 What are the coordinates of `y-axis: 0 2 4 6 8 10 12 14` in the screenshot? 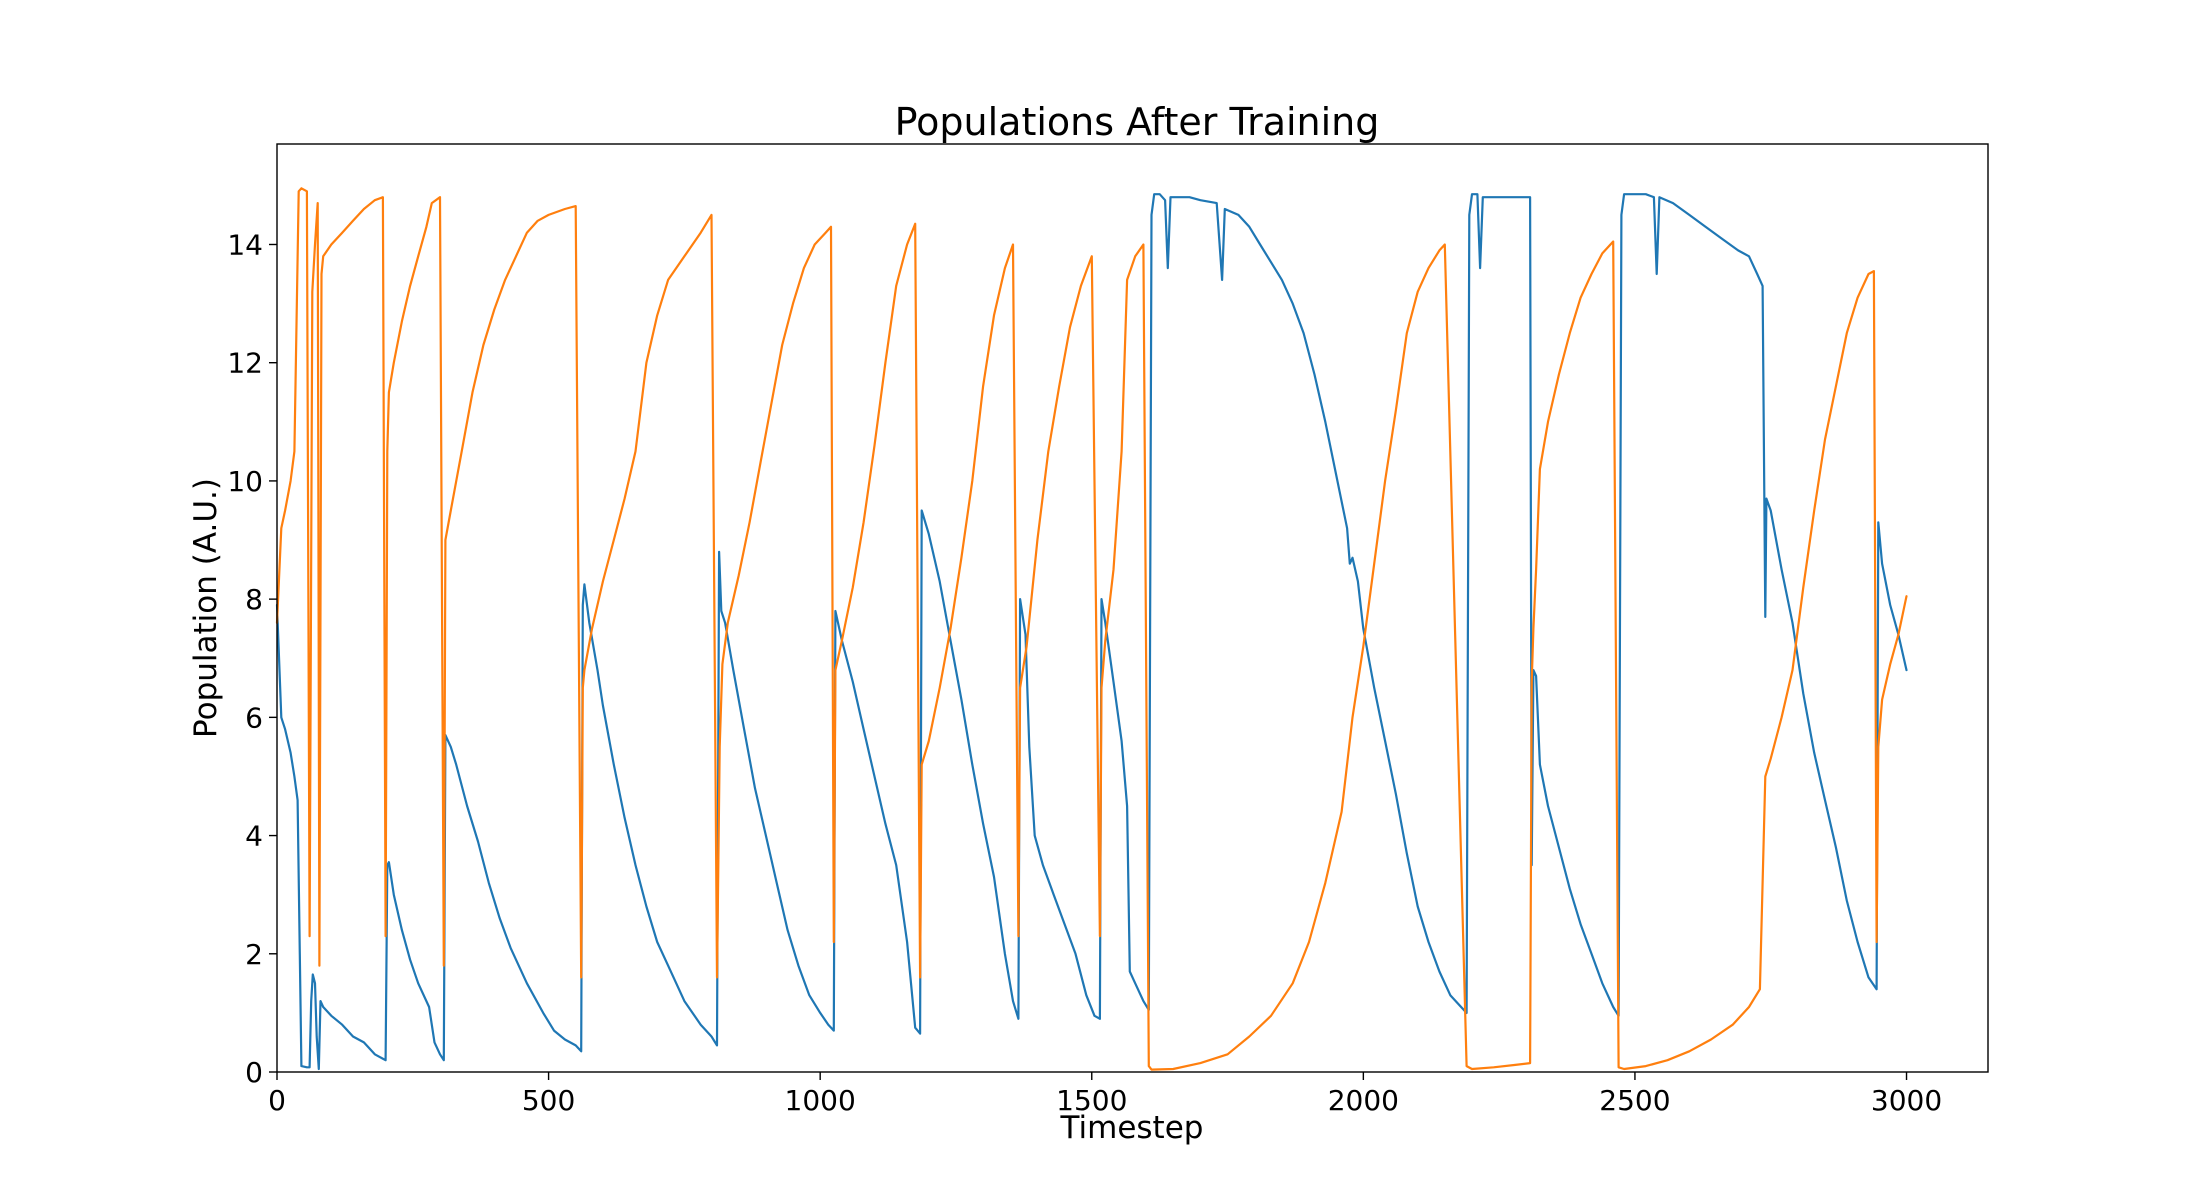 It's located at (252, 658).